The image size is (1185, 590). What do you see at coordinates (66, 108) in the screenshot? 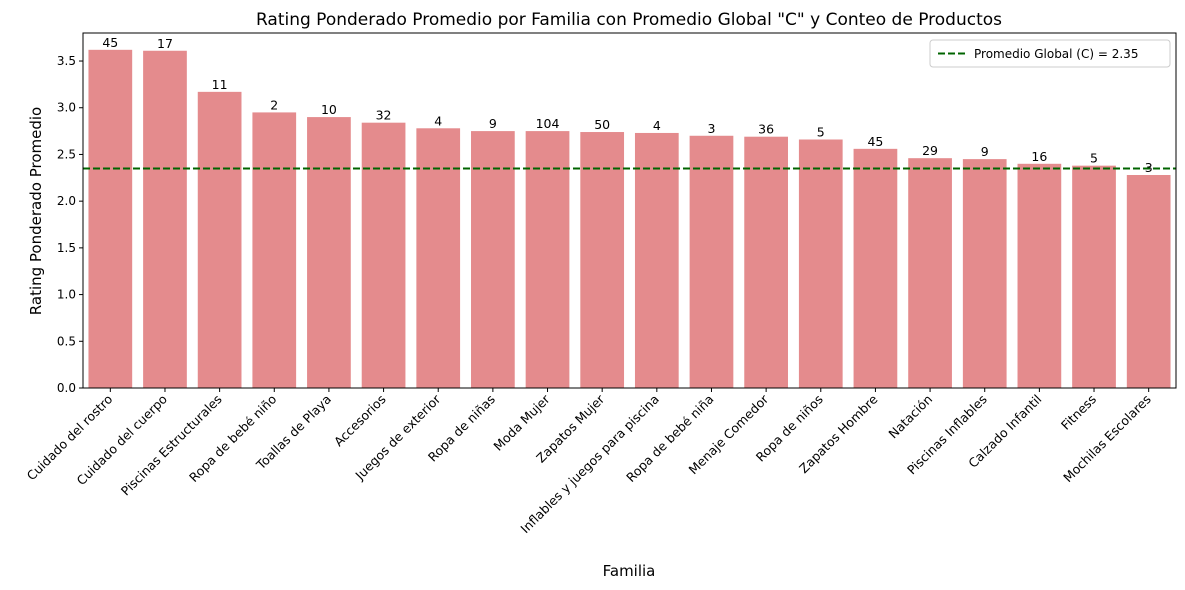
I see `y-tick-label: 3.0` at bounding box center [66, 108].